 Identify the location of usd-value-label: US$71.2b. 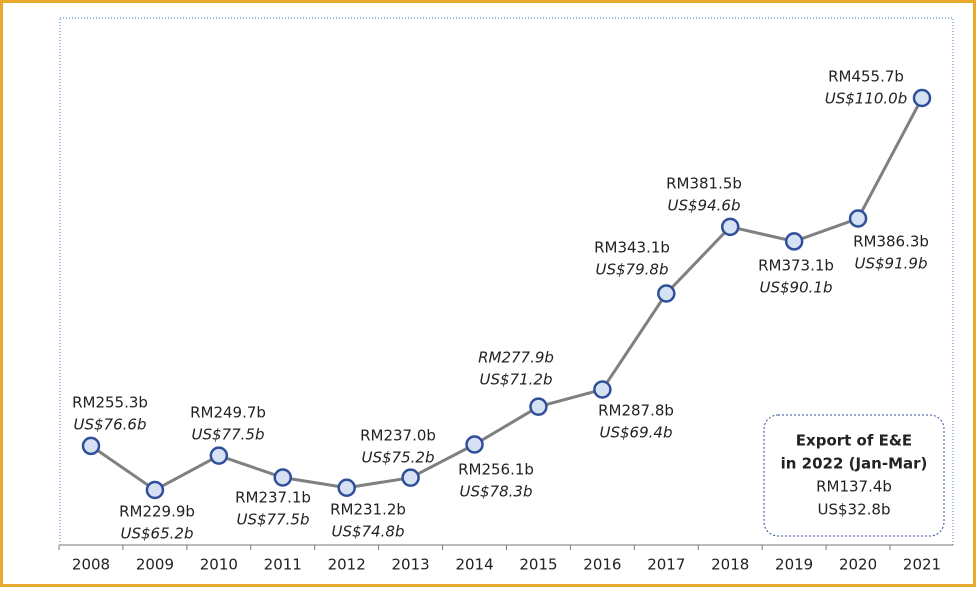
(516, 380).